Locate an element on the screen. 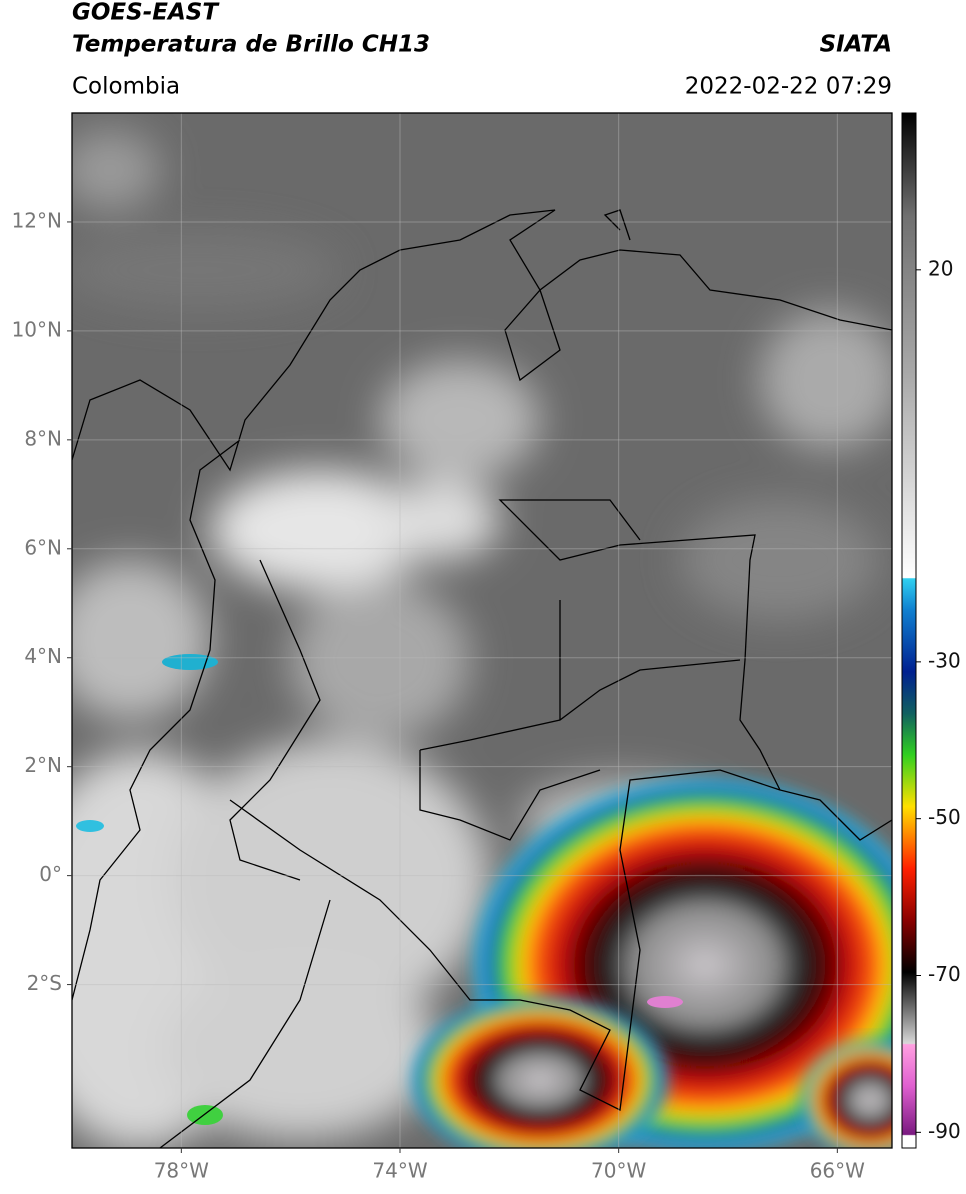  datetime: 2022-02-22 07:29 is located at coordinates (788, 87).